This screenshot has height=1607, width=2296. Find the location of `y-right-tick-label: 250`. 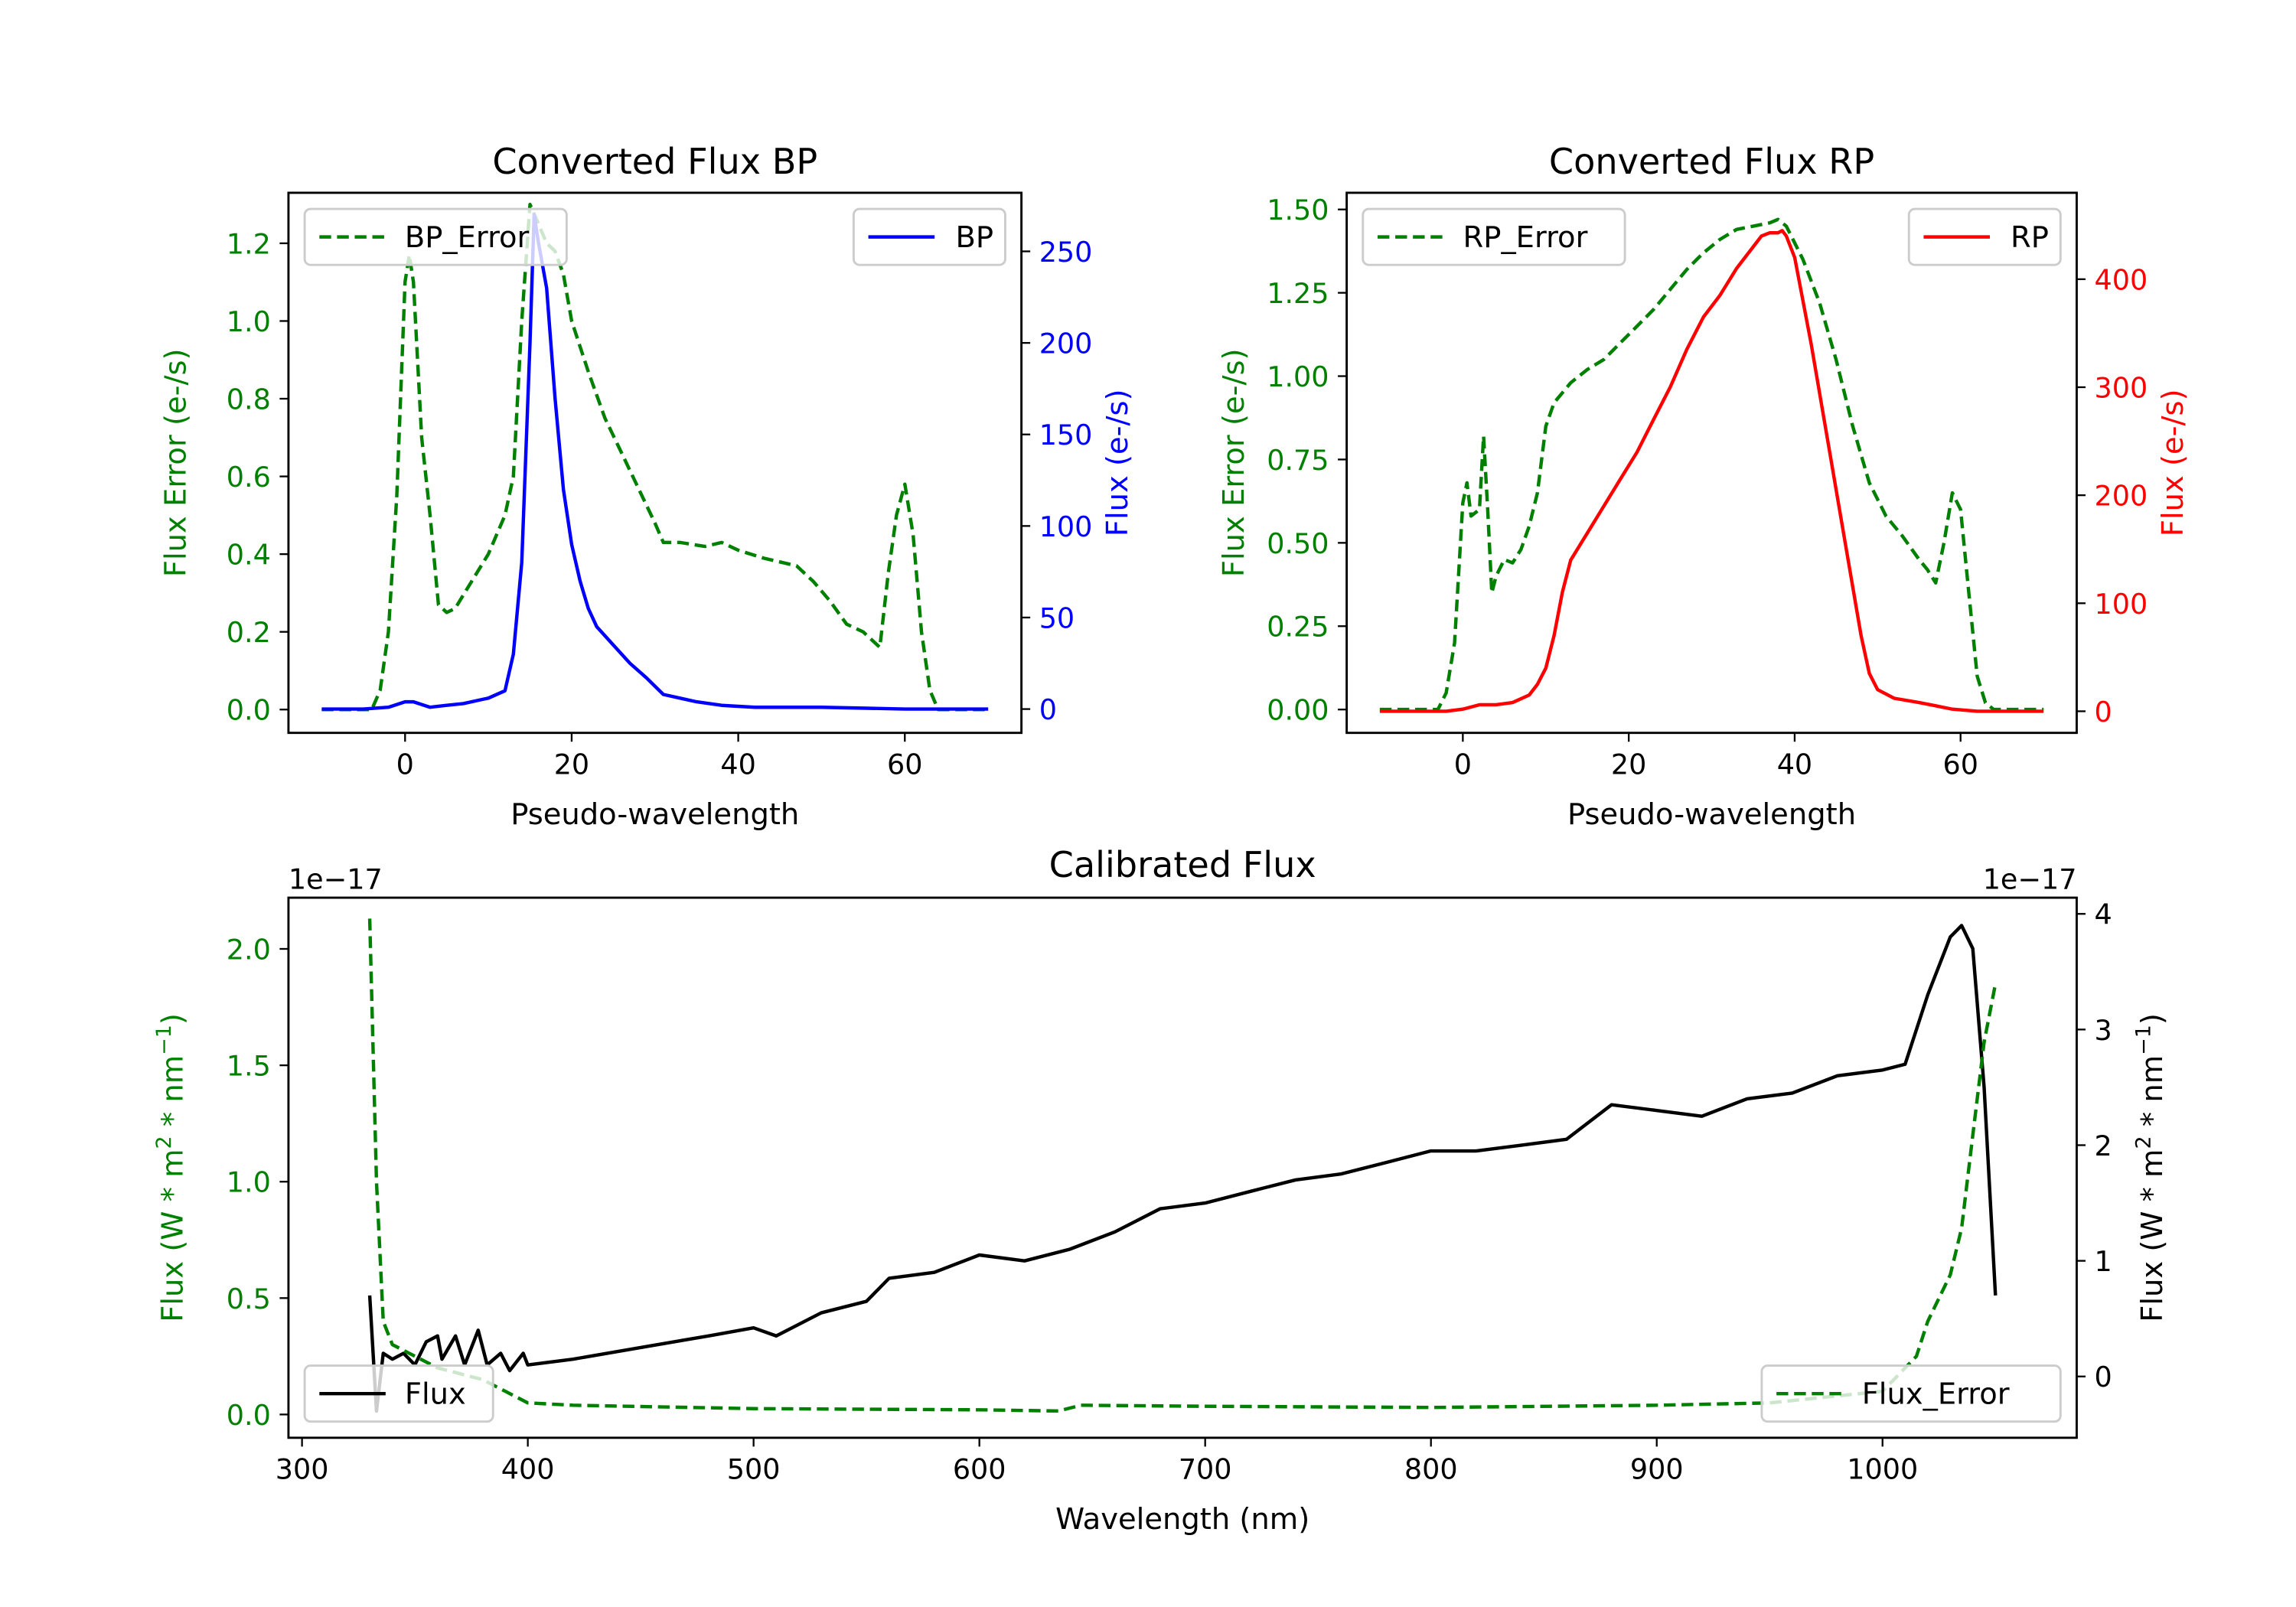

y-right-tick-label: 250 is located at coordinates (1066, 253).